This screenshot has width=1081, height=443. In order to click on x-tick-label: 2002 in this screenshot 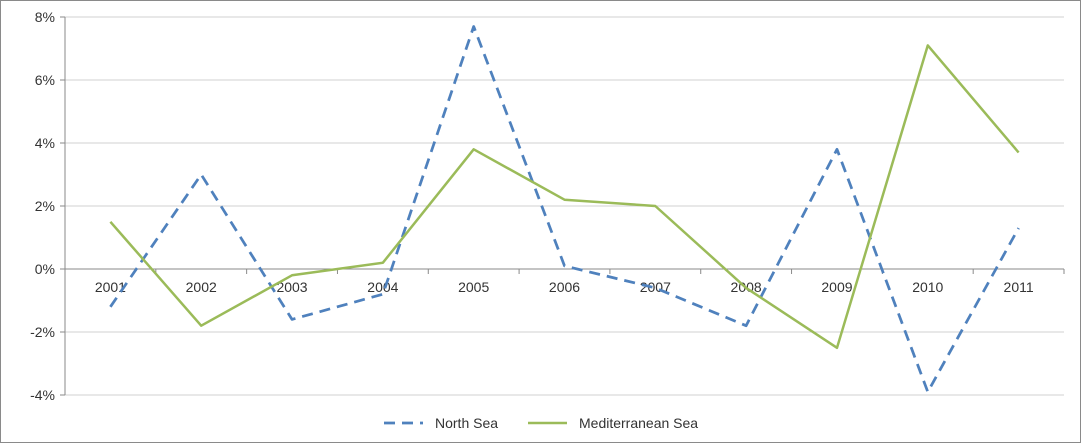, I will do `click(201, 287)`.